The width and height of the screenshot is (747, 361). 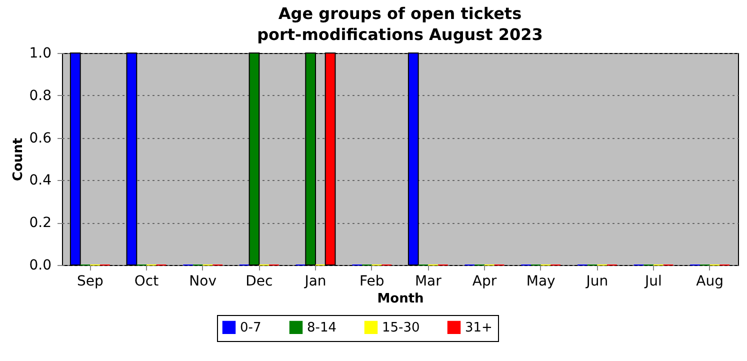 What do you see at coordinates (259, 282) in the screenshot?
I see `x-tick-label: Dec` at bounding box center [259, 282].